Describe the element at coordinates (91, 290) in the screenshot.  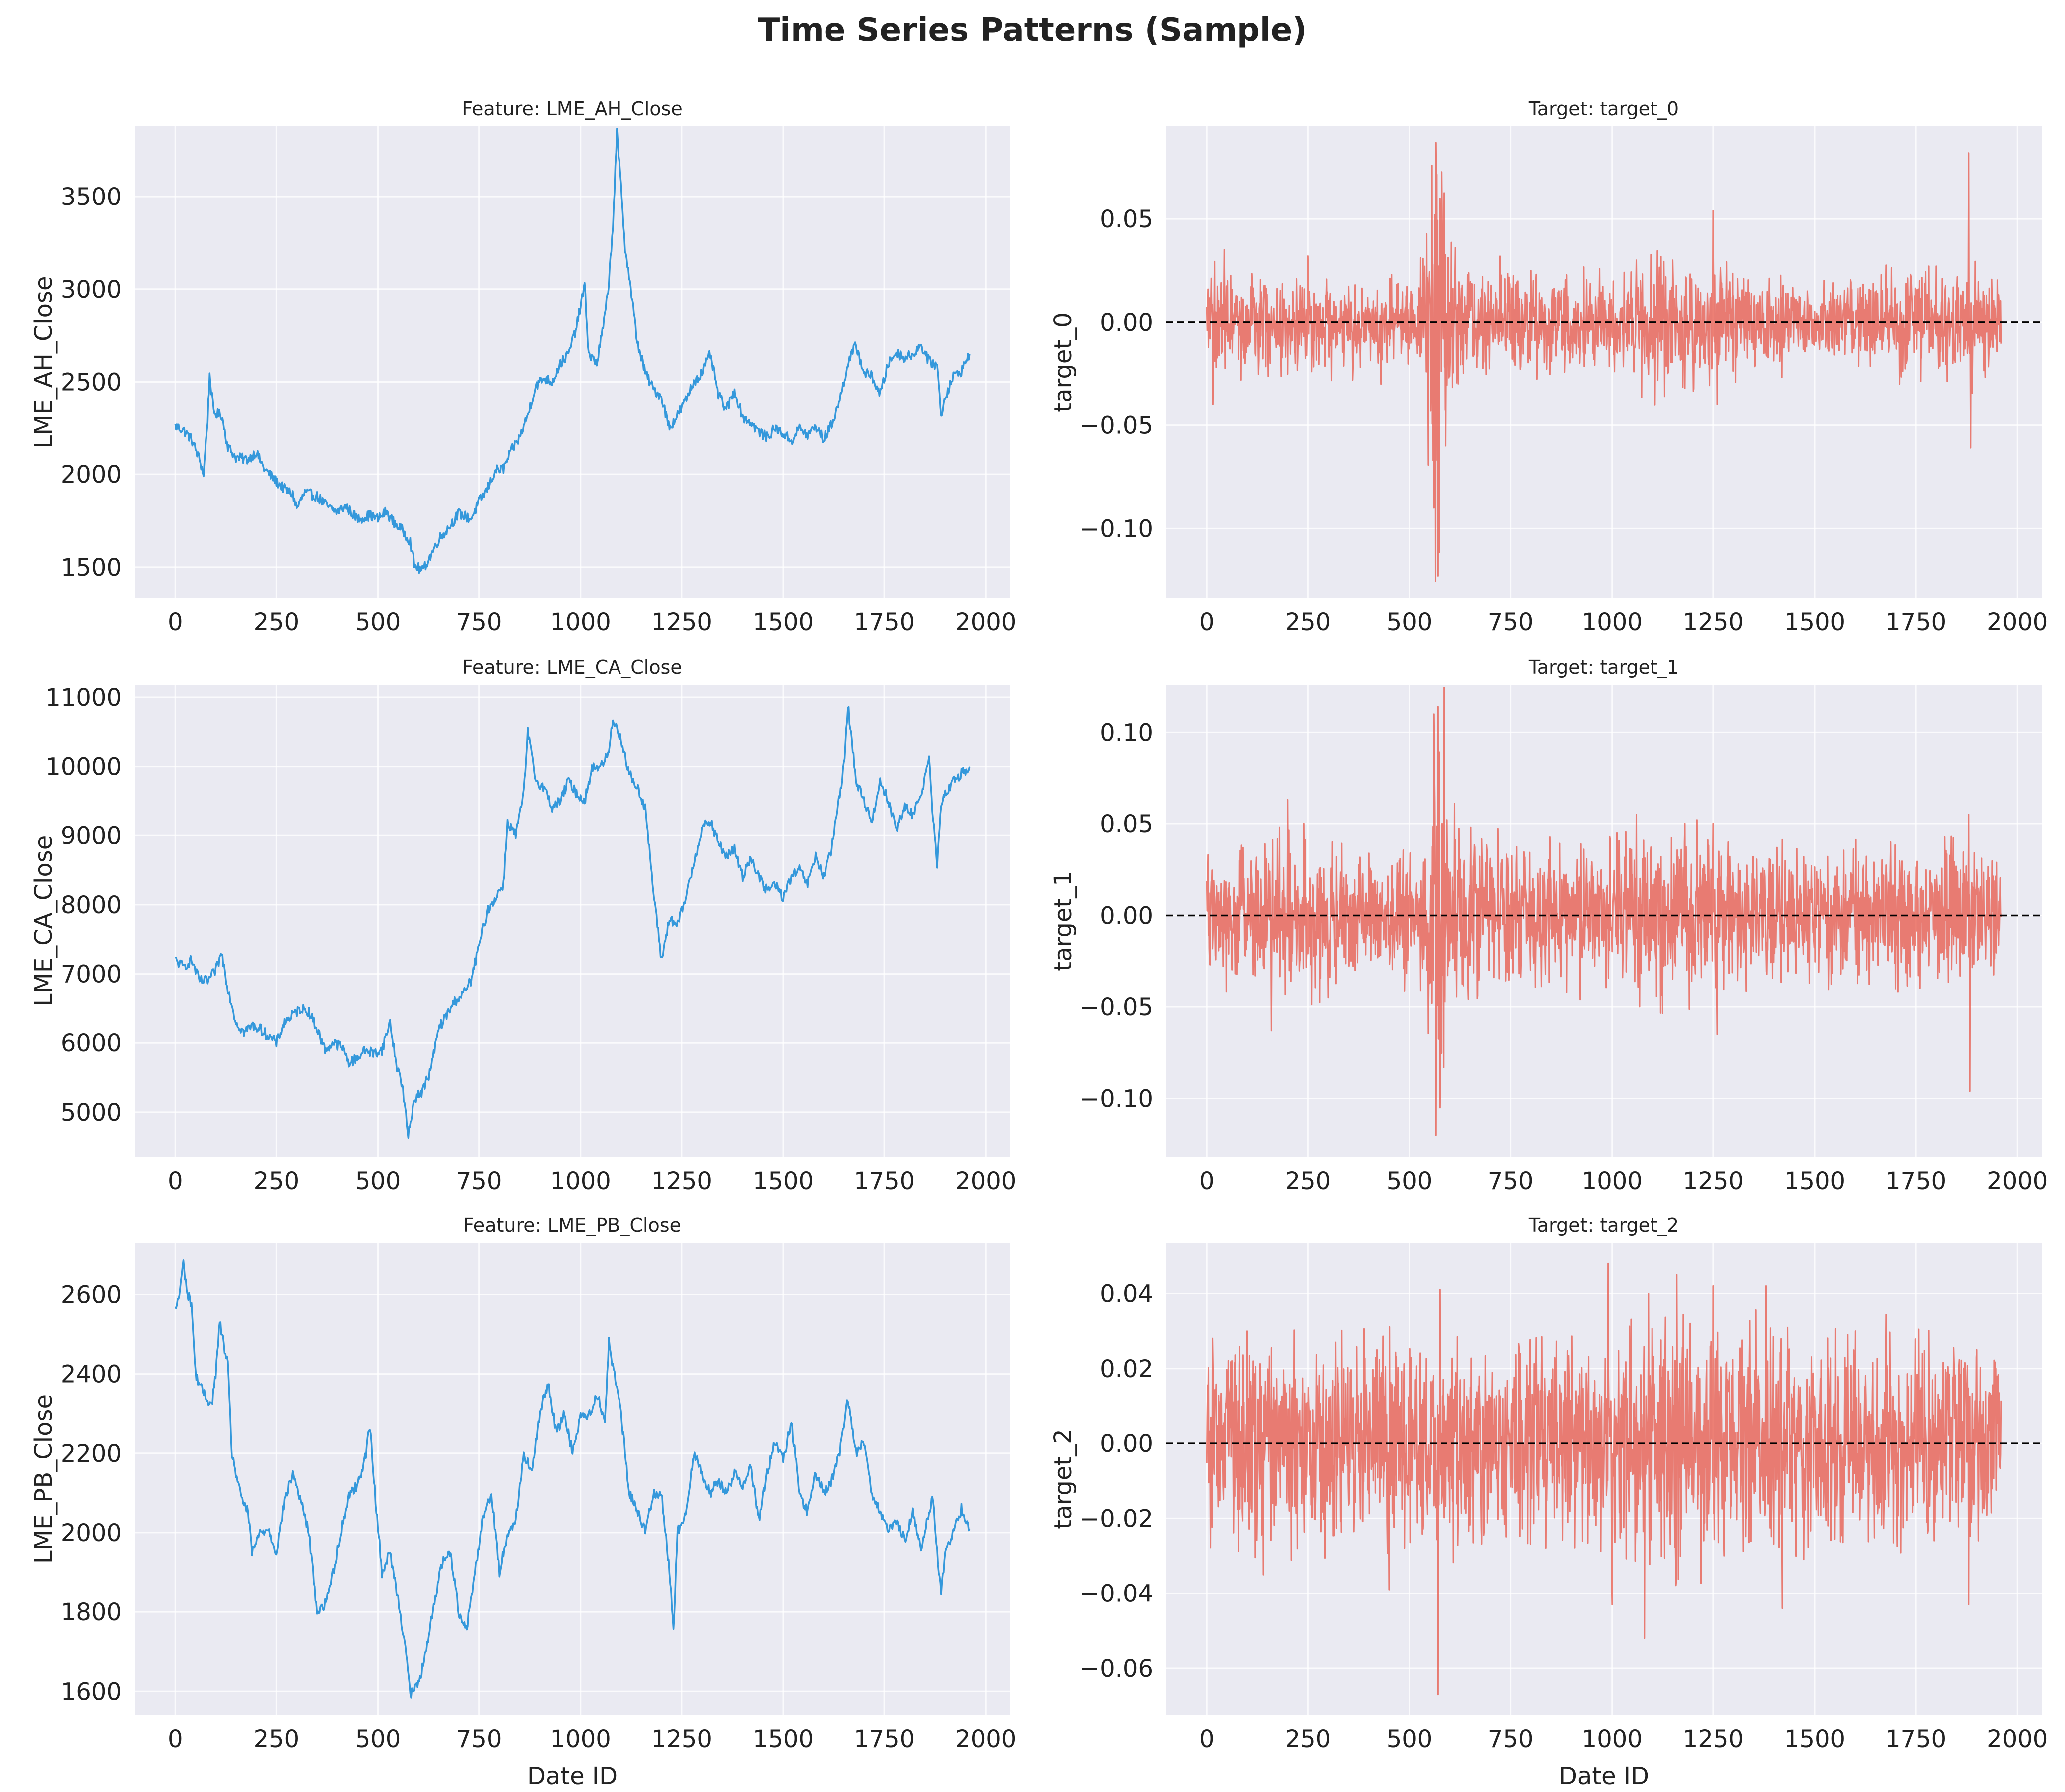
I see `y-tick-label: 3000` at that location.